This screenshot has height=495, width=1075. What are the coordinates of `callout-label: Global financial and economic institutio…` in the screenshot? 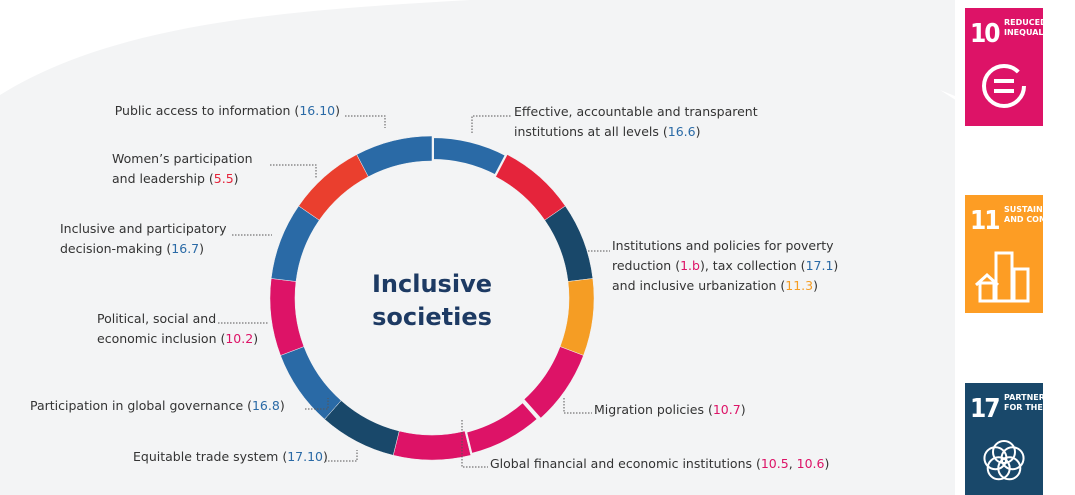 It's located at (659, 463).